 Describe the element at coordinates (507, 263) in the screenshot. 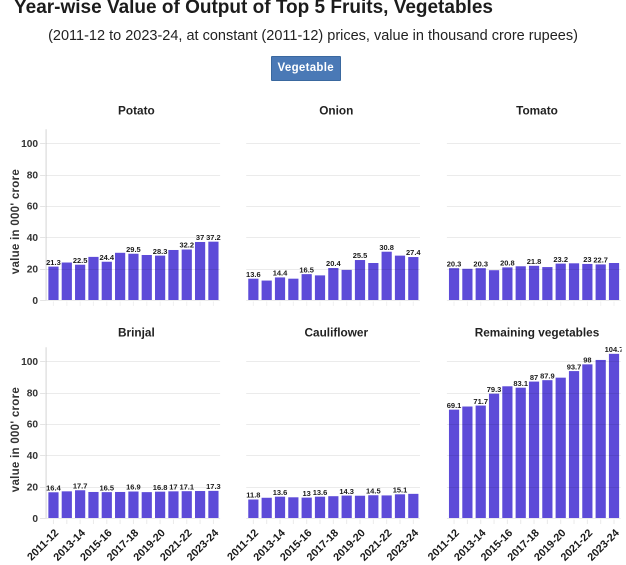

I see `svg-text: 20.8` at that location.